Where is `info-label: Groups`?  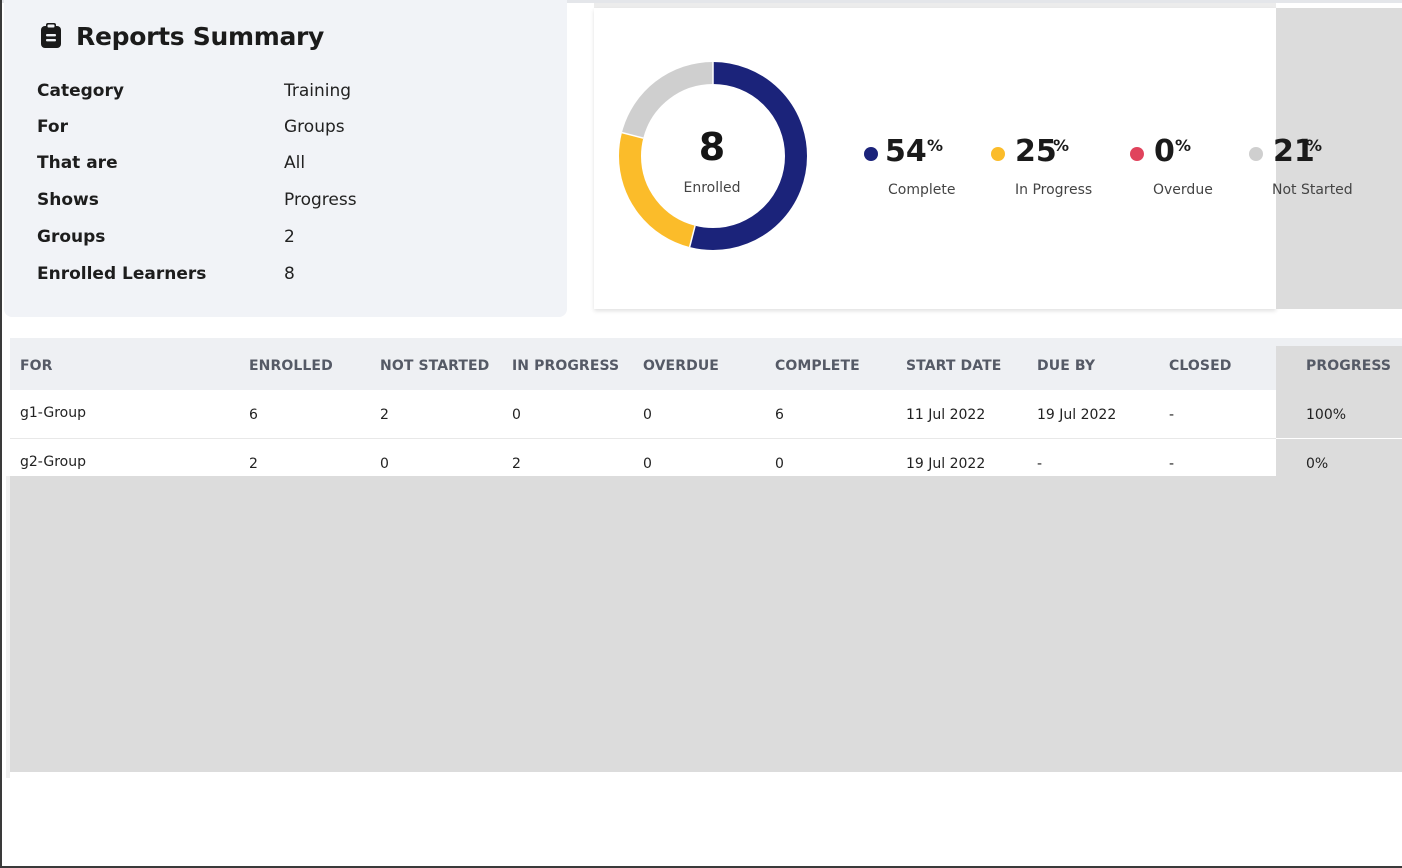
info-label: Groups is located at coordinates (71, 237).